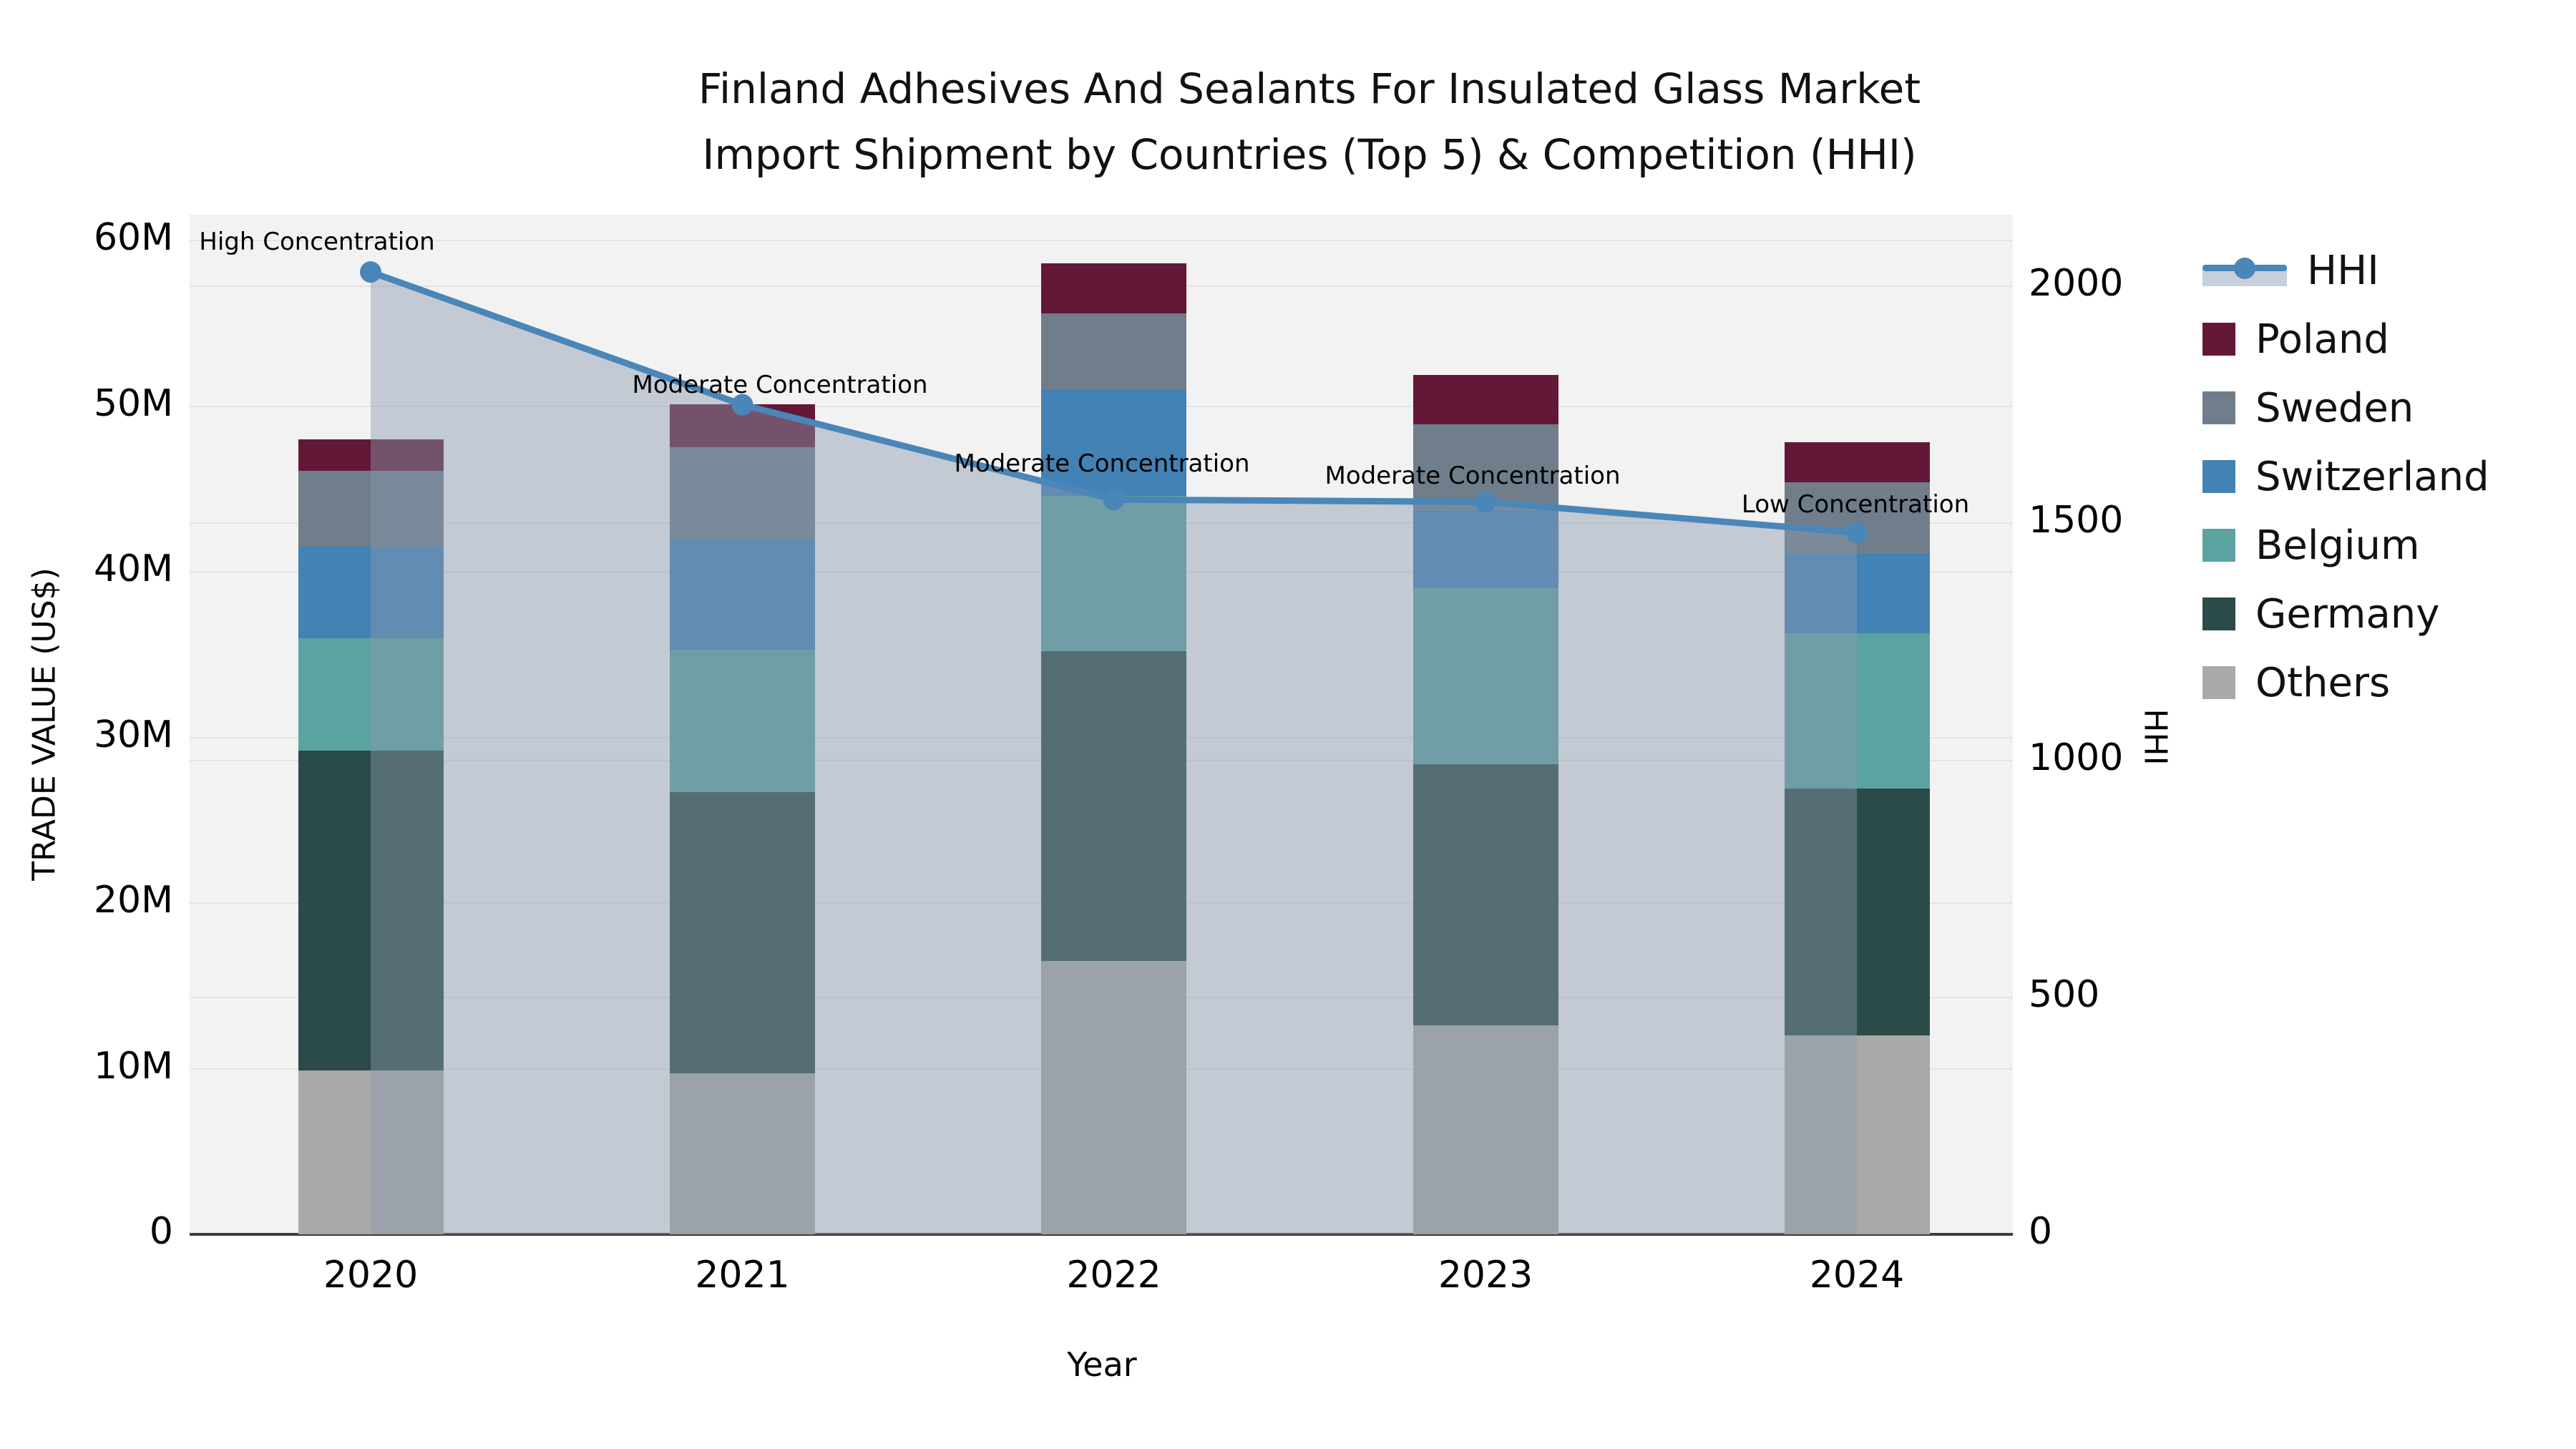 Image resolution: width=2576 pixels, height=1449 pixels. I want to click on bar-segment-2020-belgium, so click(371, 694).